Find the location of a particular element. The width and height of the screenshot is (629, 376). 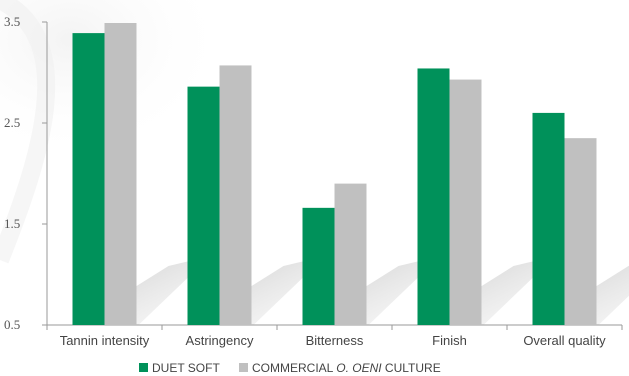

y-tick-label: 1.5 is located at coordinates (12, 223).